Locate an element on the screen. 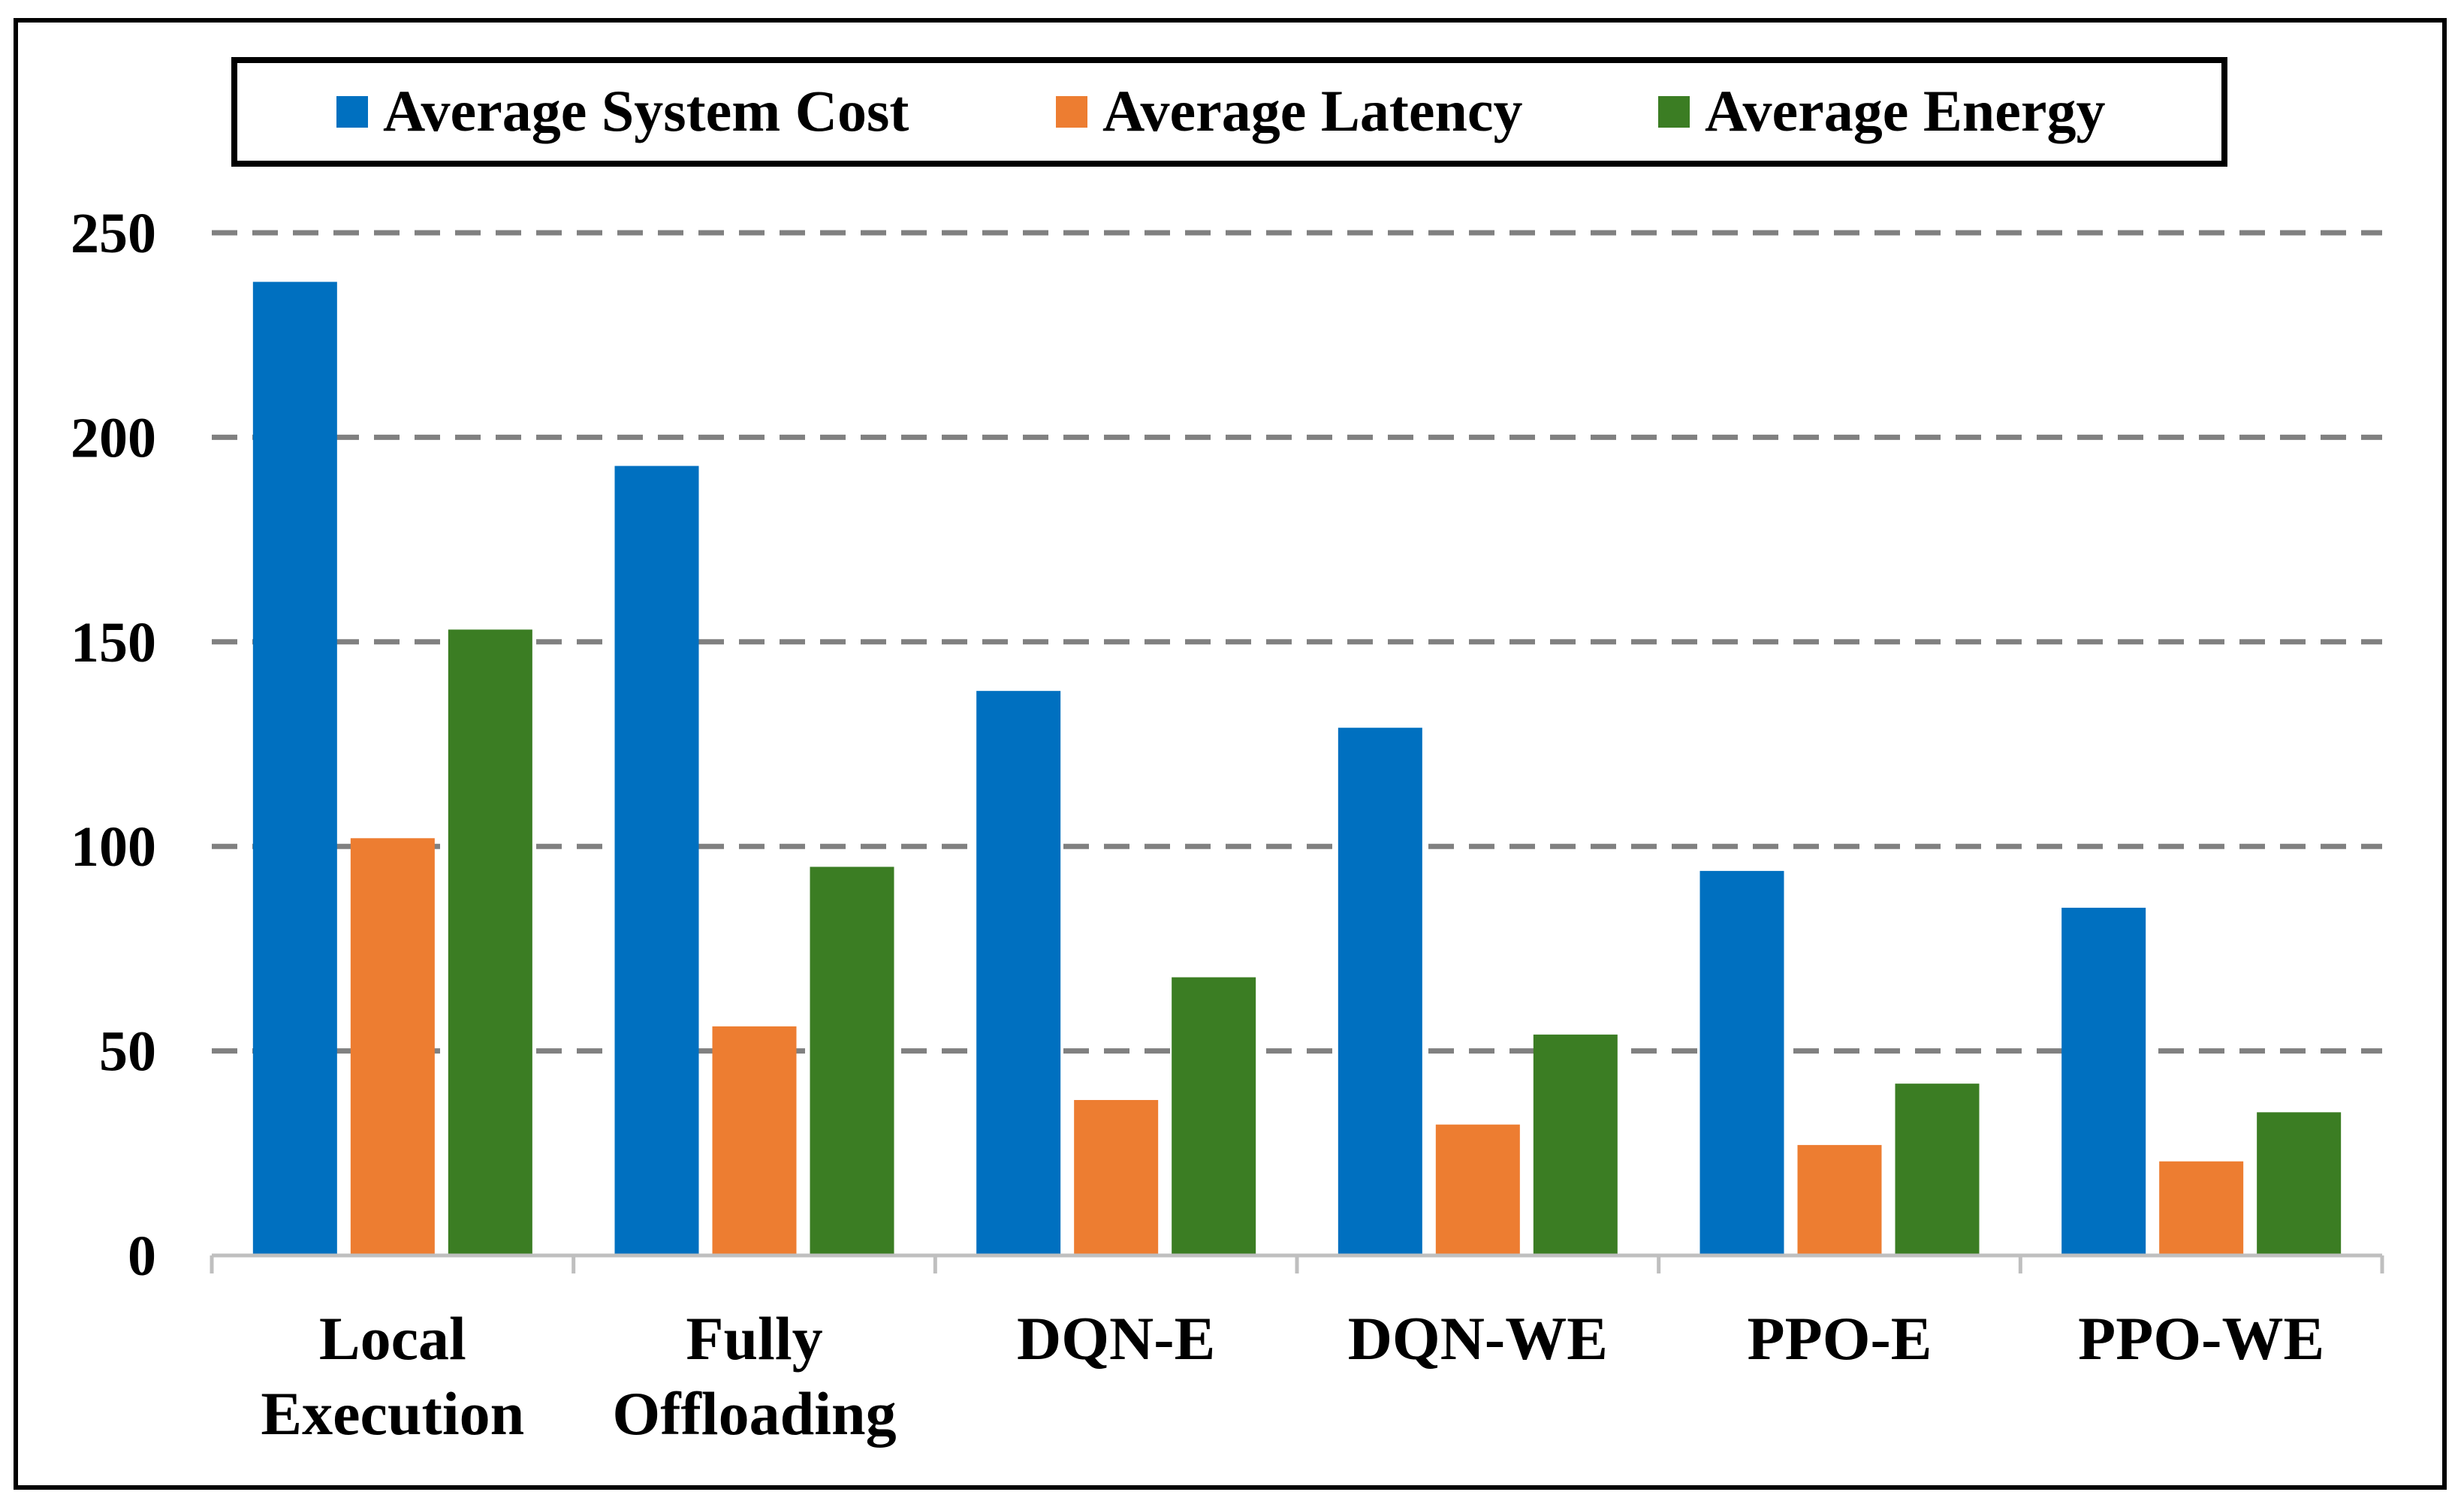  y-tick-label: 0 is located at coordinates (142, 1256).